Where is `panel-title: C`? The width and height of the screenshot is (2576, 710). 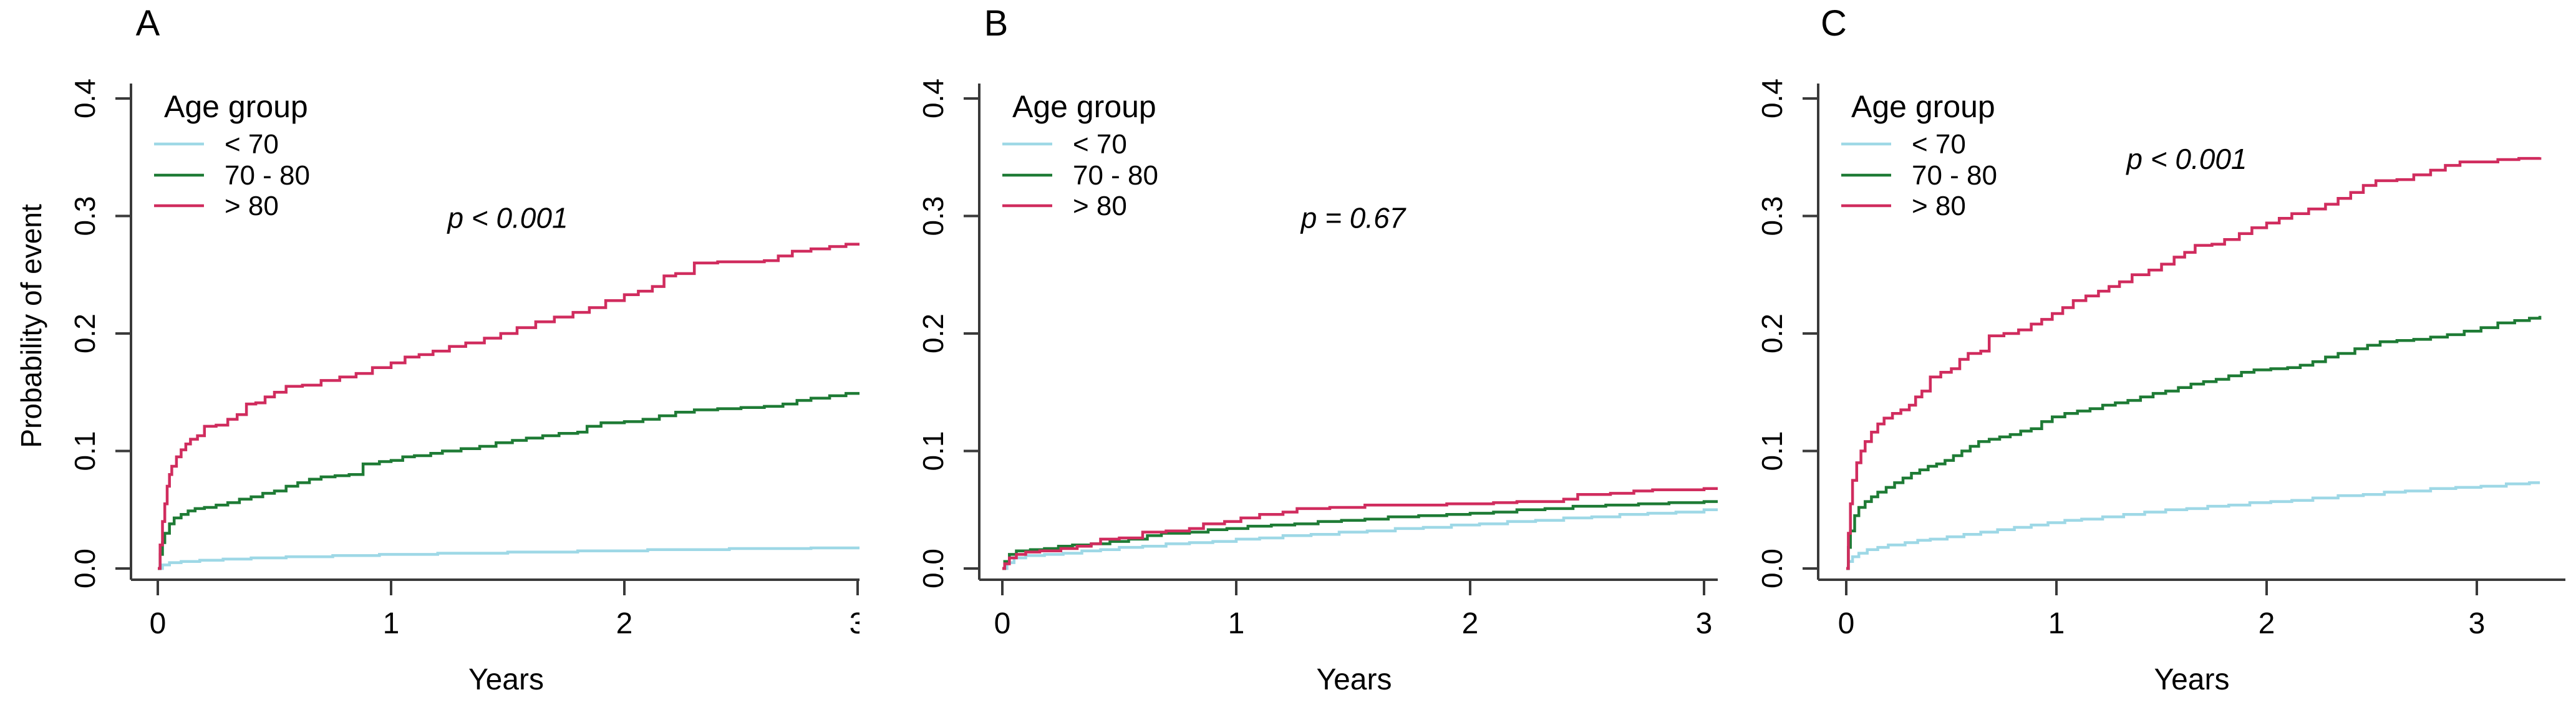 panel-title: C is located at coordinates (1834, 23).